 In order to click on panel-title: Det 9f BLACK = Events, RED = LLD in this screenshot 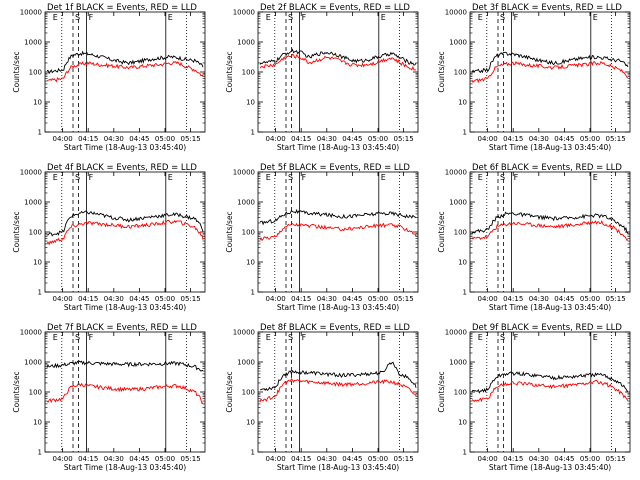, I will do `click(547, 328)`.